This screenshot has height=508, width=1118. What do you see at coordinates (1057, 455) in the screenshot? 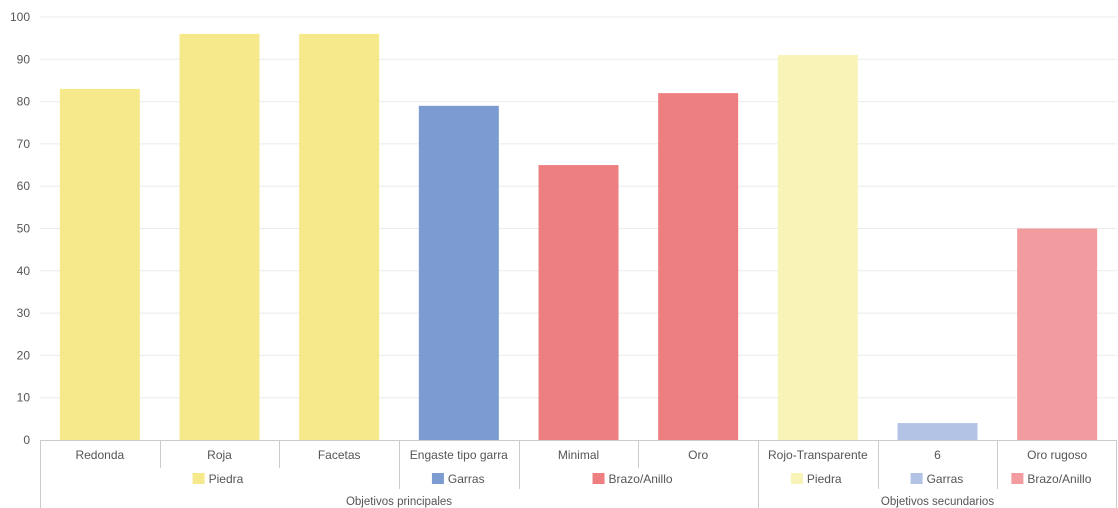
I see `category-label: Oro rugoso` at bounding box center [1057, 455].